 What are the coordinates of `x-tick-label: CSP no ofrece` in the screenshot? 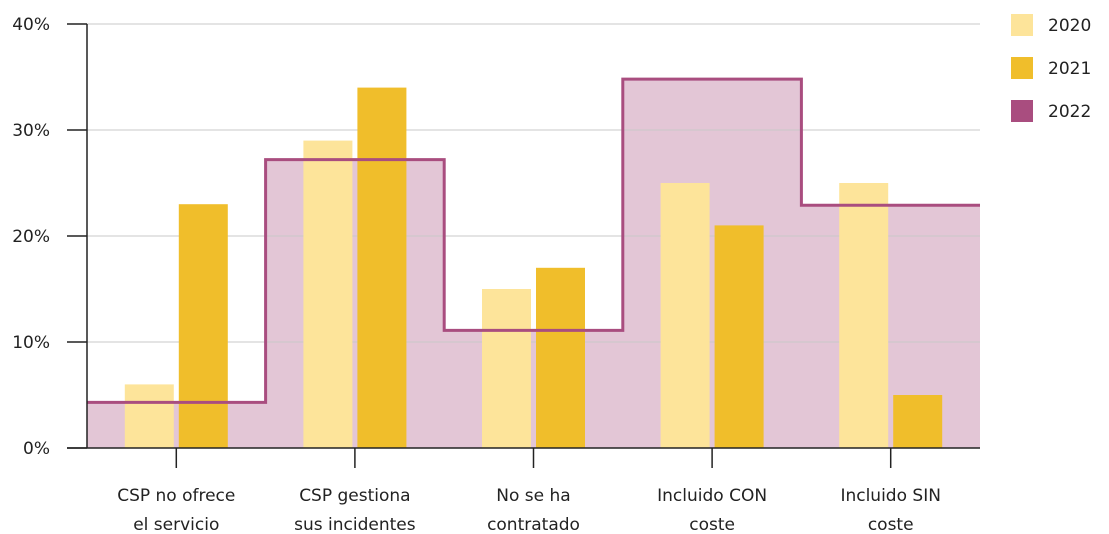 It's located at (176, 496).